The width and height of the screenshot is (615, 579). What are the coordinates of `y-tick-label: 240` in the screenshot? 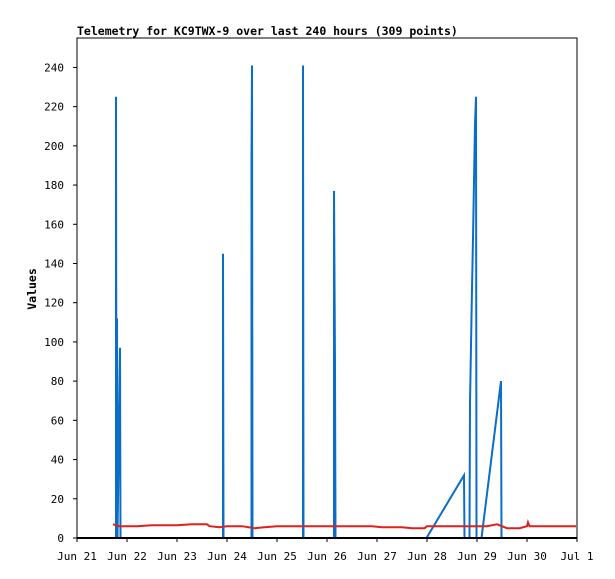 It's located at (54, 67).